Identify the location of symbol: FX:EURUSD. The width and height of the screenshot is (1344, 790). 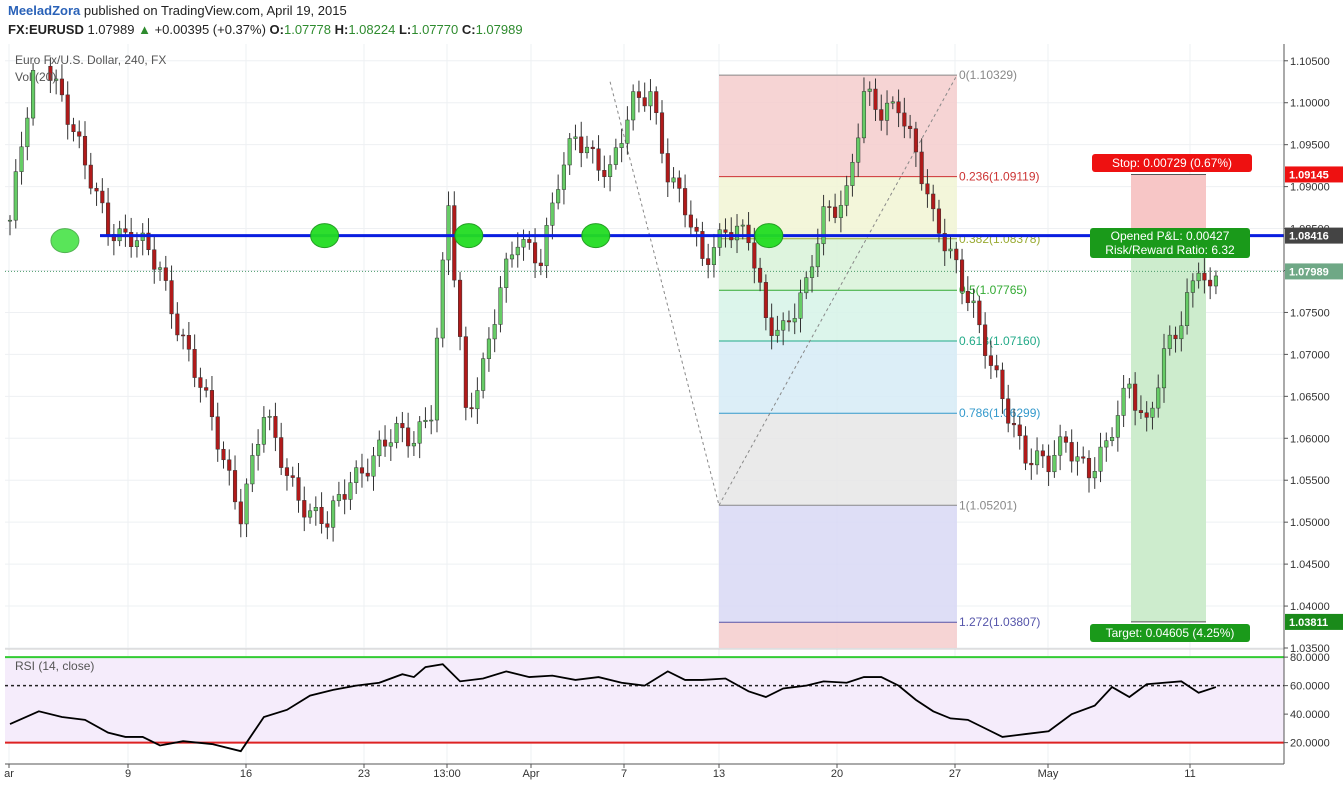
(46, 29).